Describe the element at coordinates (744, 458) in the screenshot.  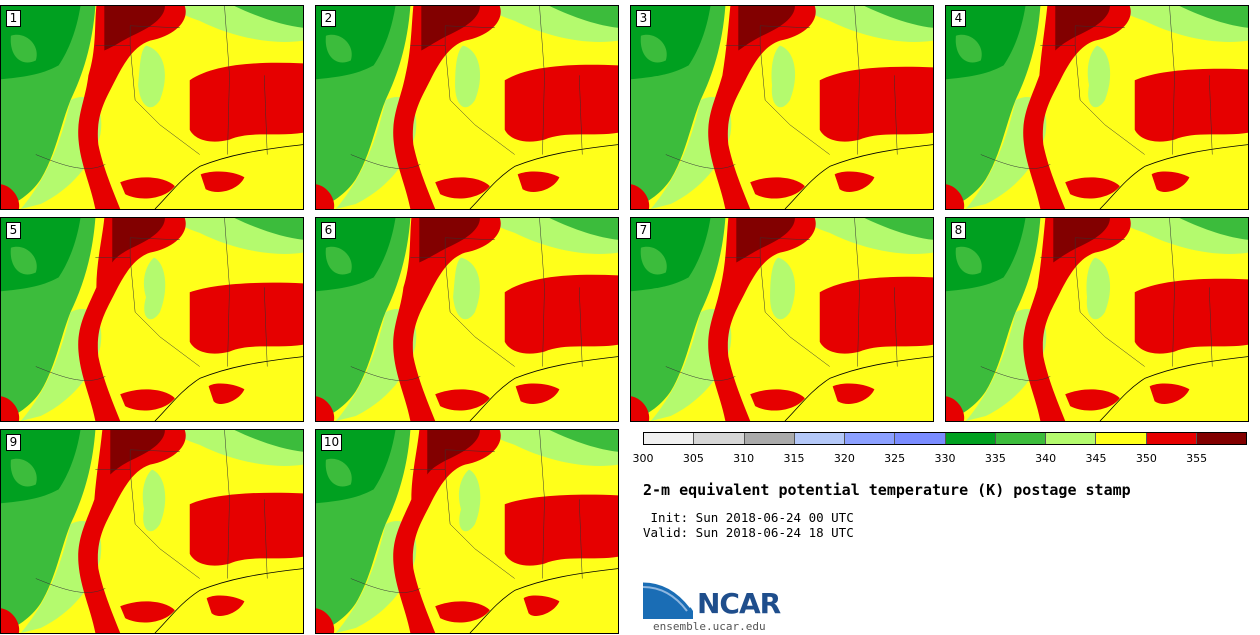
I see `colorbar-tick-label: 310` at that location.